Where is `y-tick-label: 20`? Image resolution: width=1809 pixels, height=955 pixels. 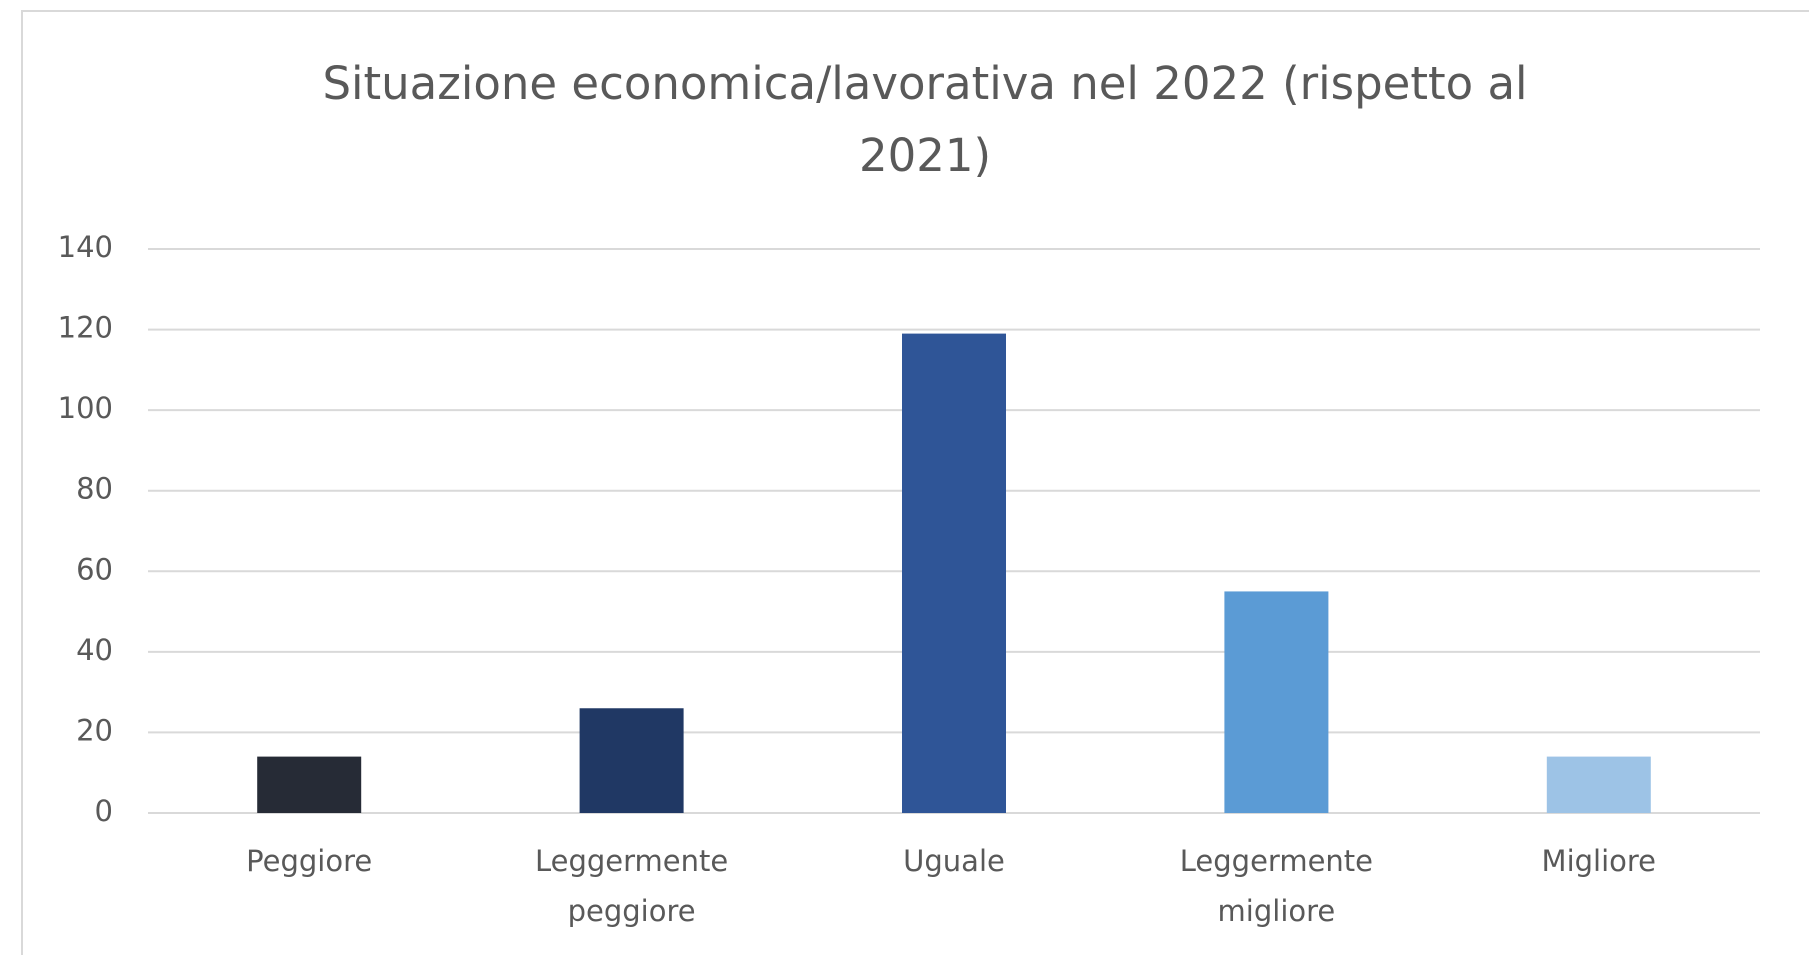
y-tick-label: 20 is located at coordinates (94, 730).